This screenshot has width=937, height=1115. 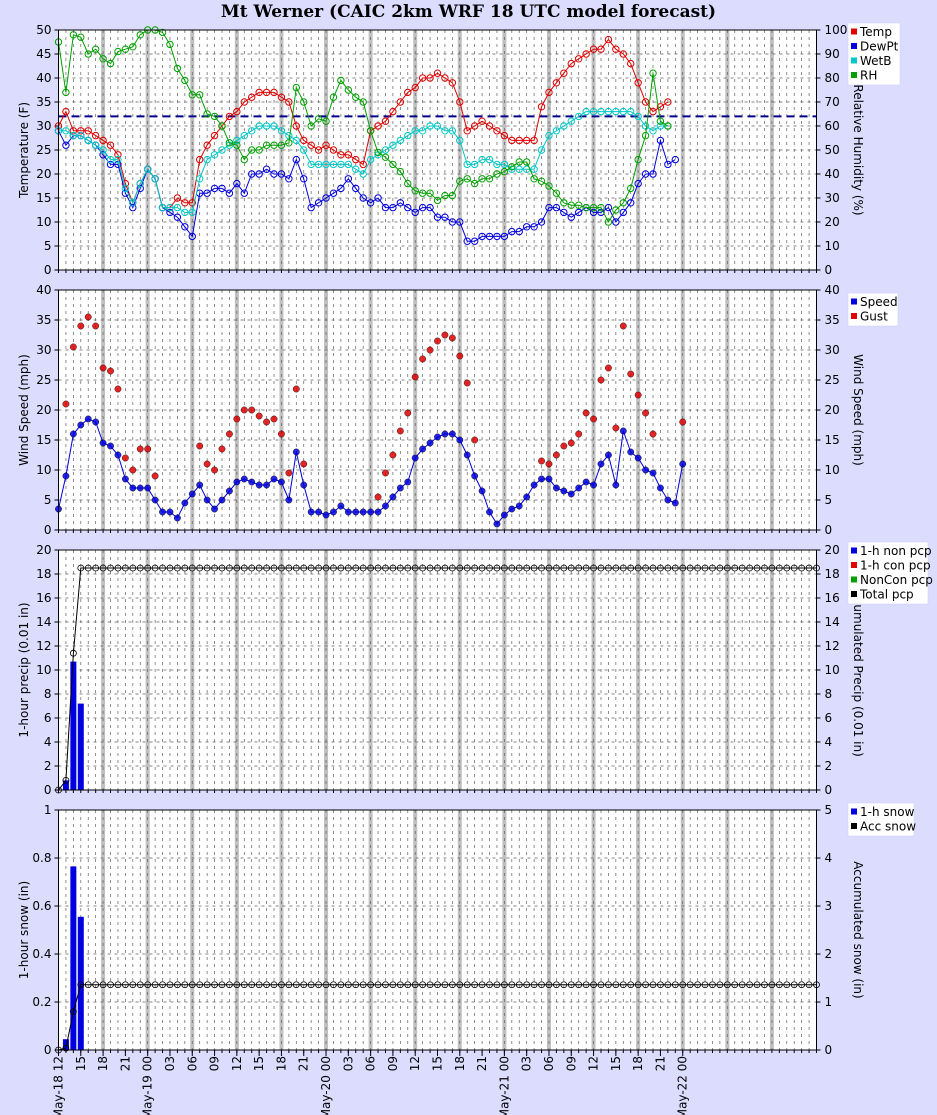 What do you see at coordinates (41, 906) in the screenshot?
I see `y-tick-label: 0.6` at bounding box center [41, 906].